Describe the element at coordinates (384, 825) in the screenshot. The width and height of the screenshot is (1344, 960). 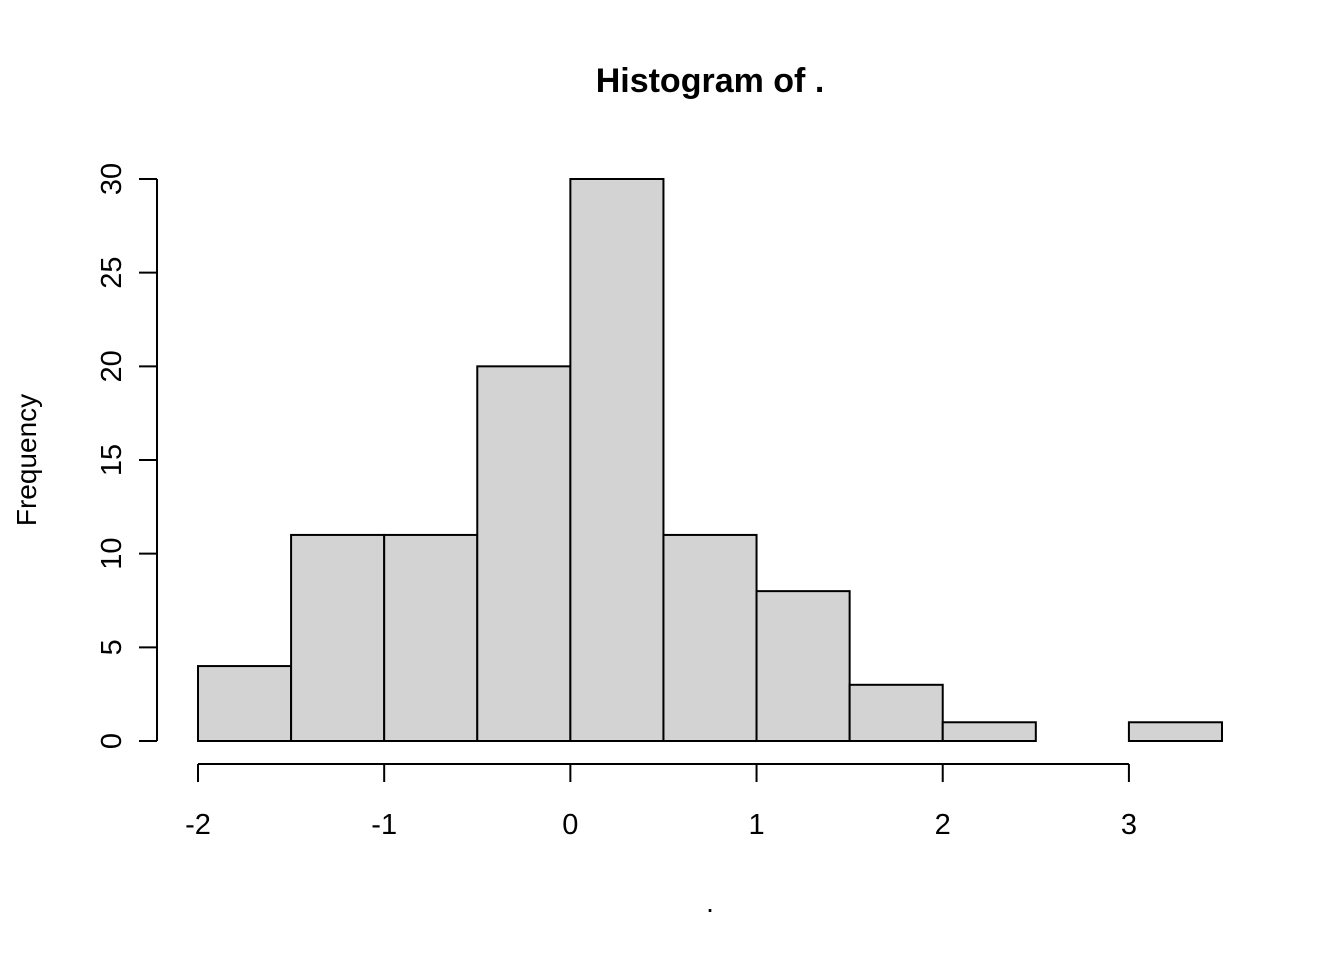
I see `x-tick-label-1: -1` at that location.